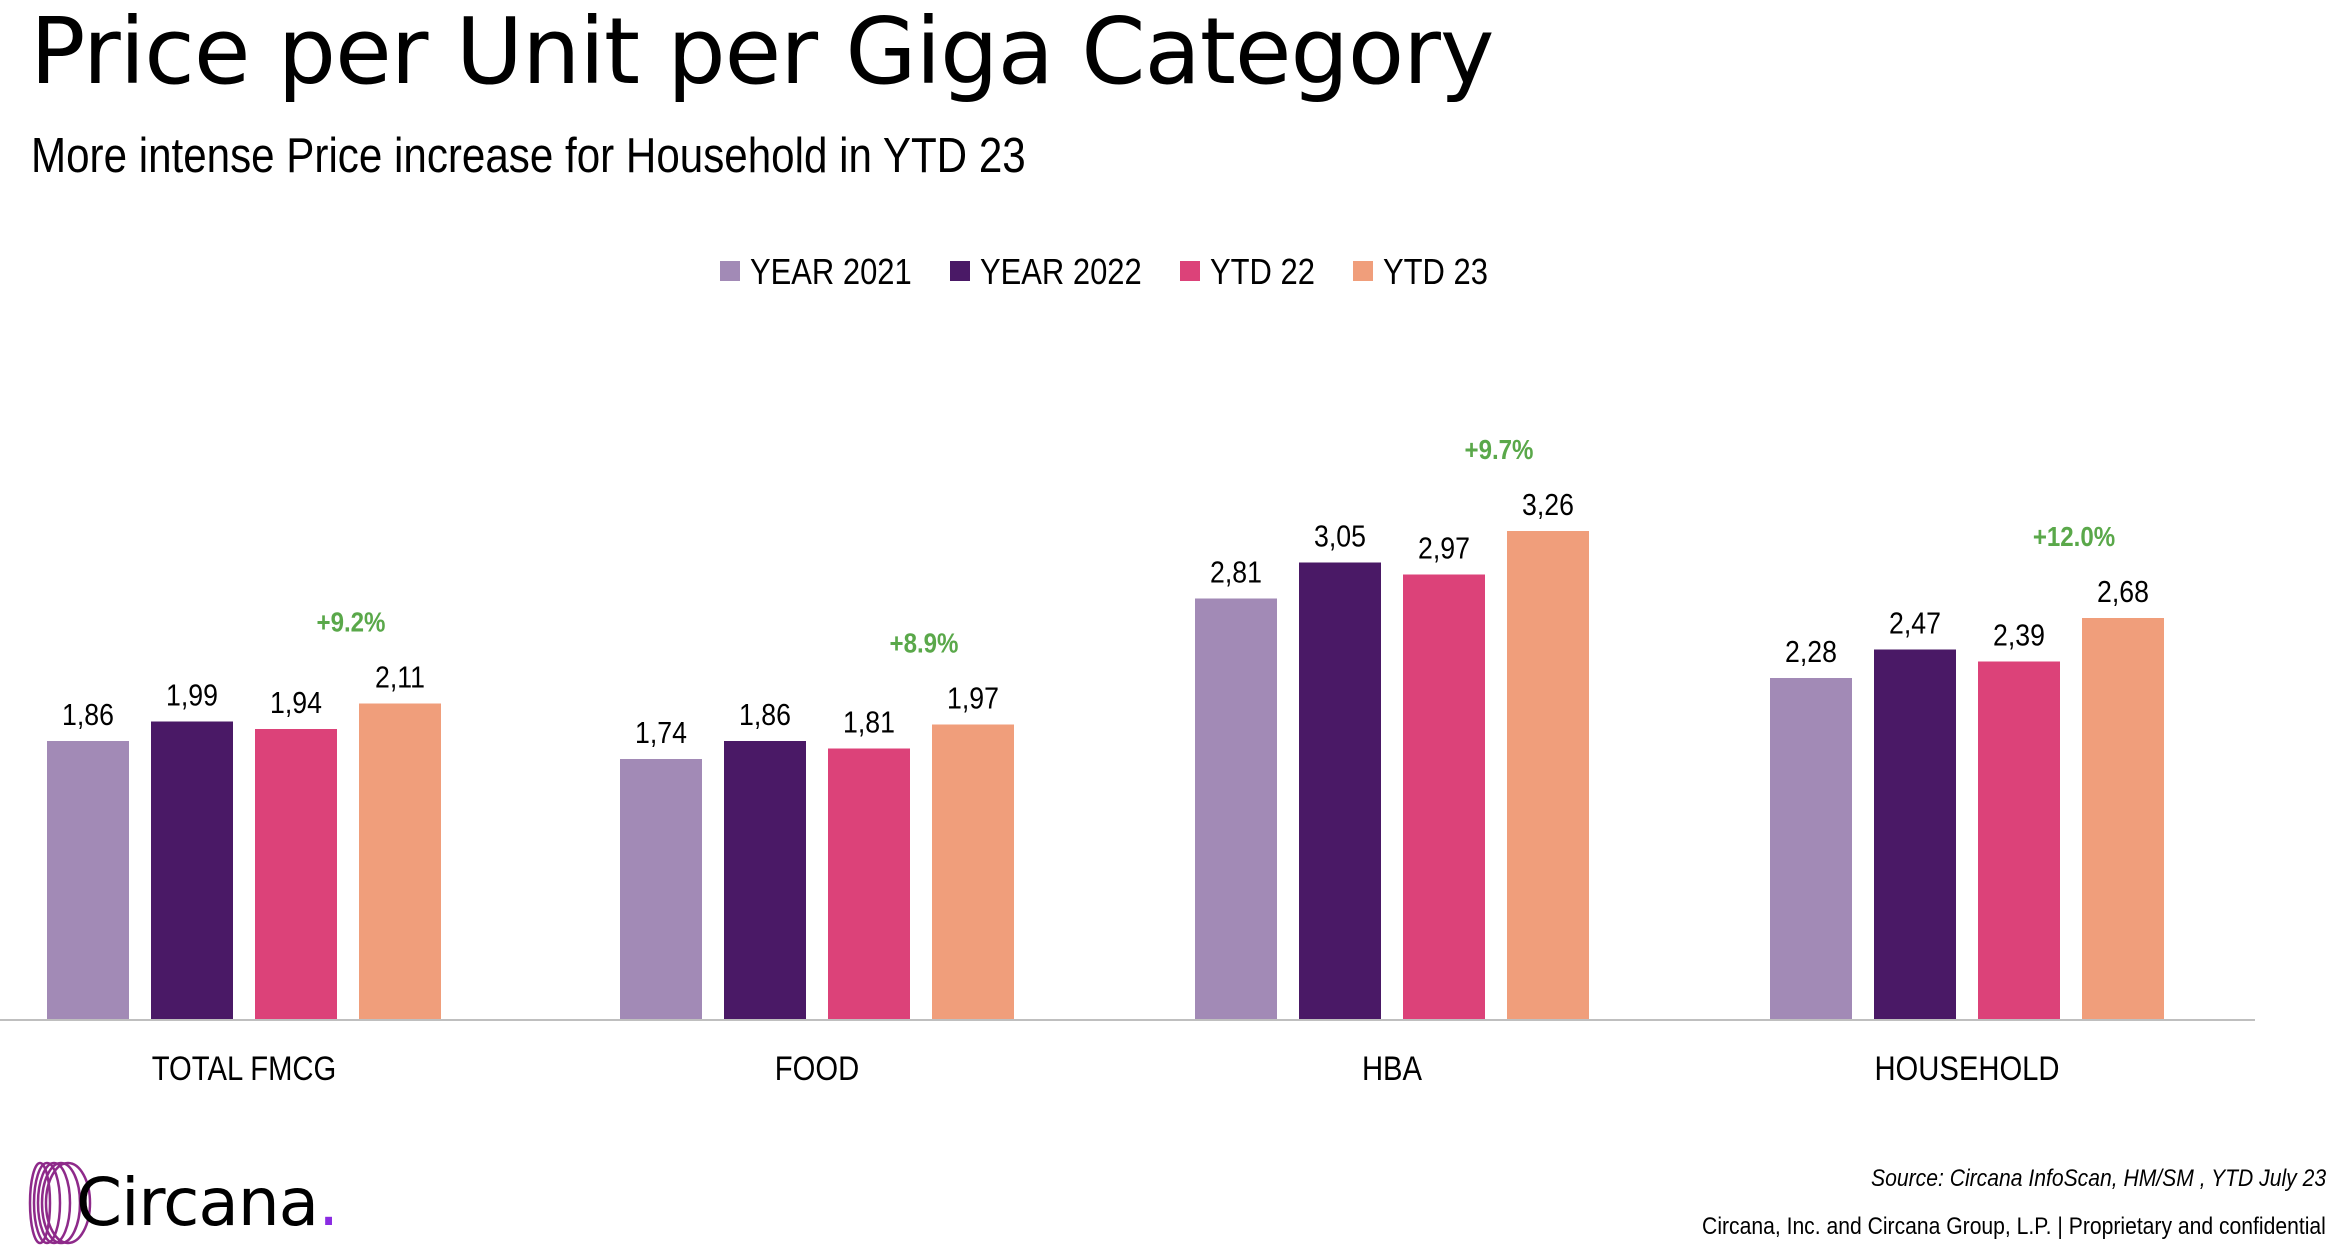 The height and width of the screenshot is (1256, 2338). I want to click on legend-label: YTD 22, so click(1262, 273).